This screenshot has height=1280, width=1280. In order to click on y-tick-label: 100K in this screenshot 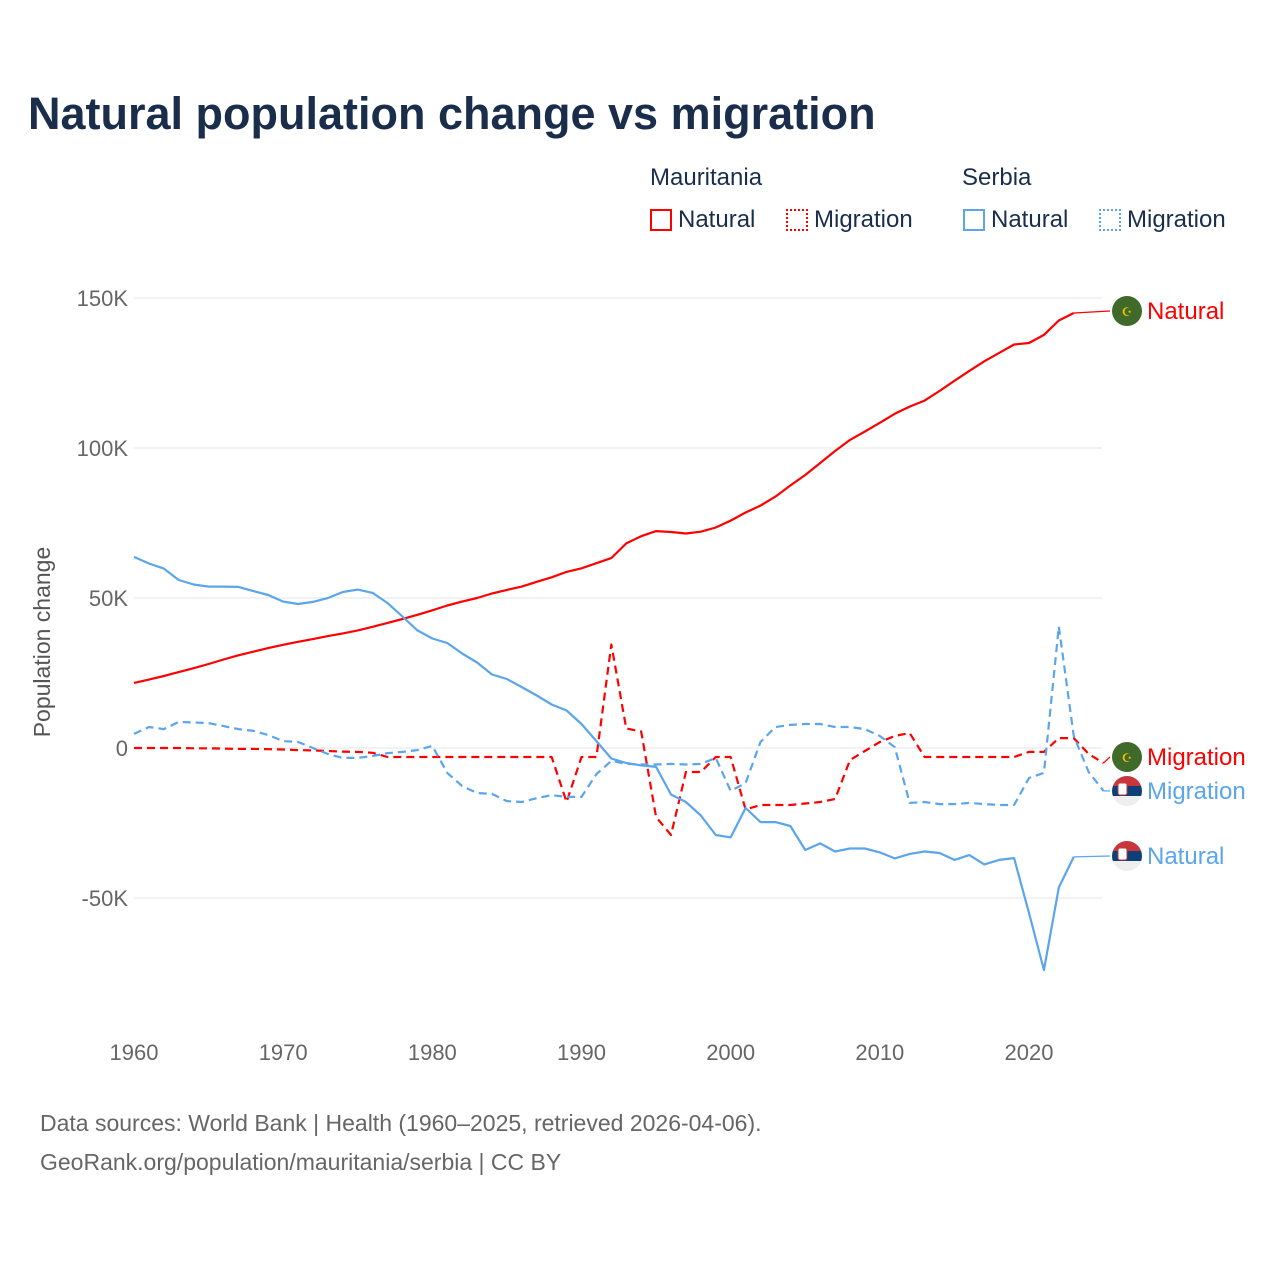, I will do `click(103, 448)`.